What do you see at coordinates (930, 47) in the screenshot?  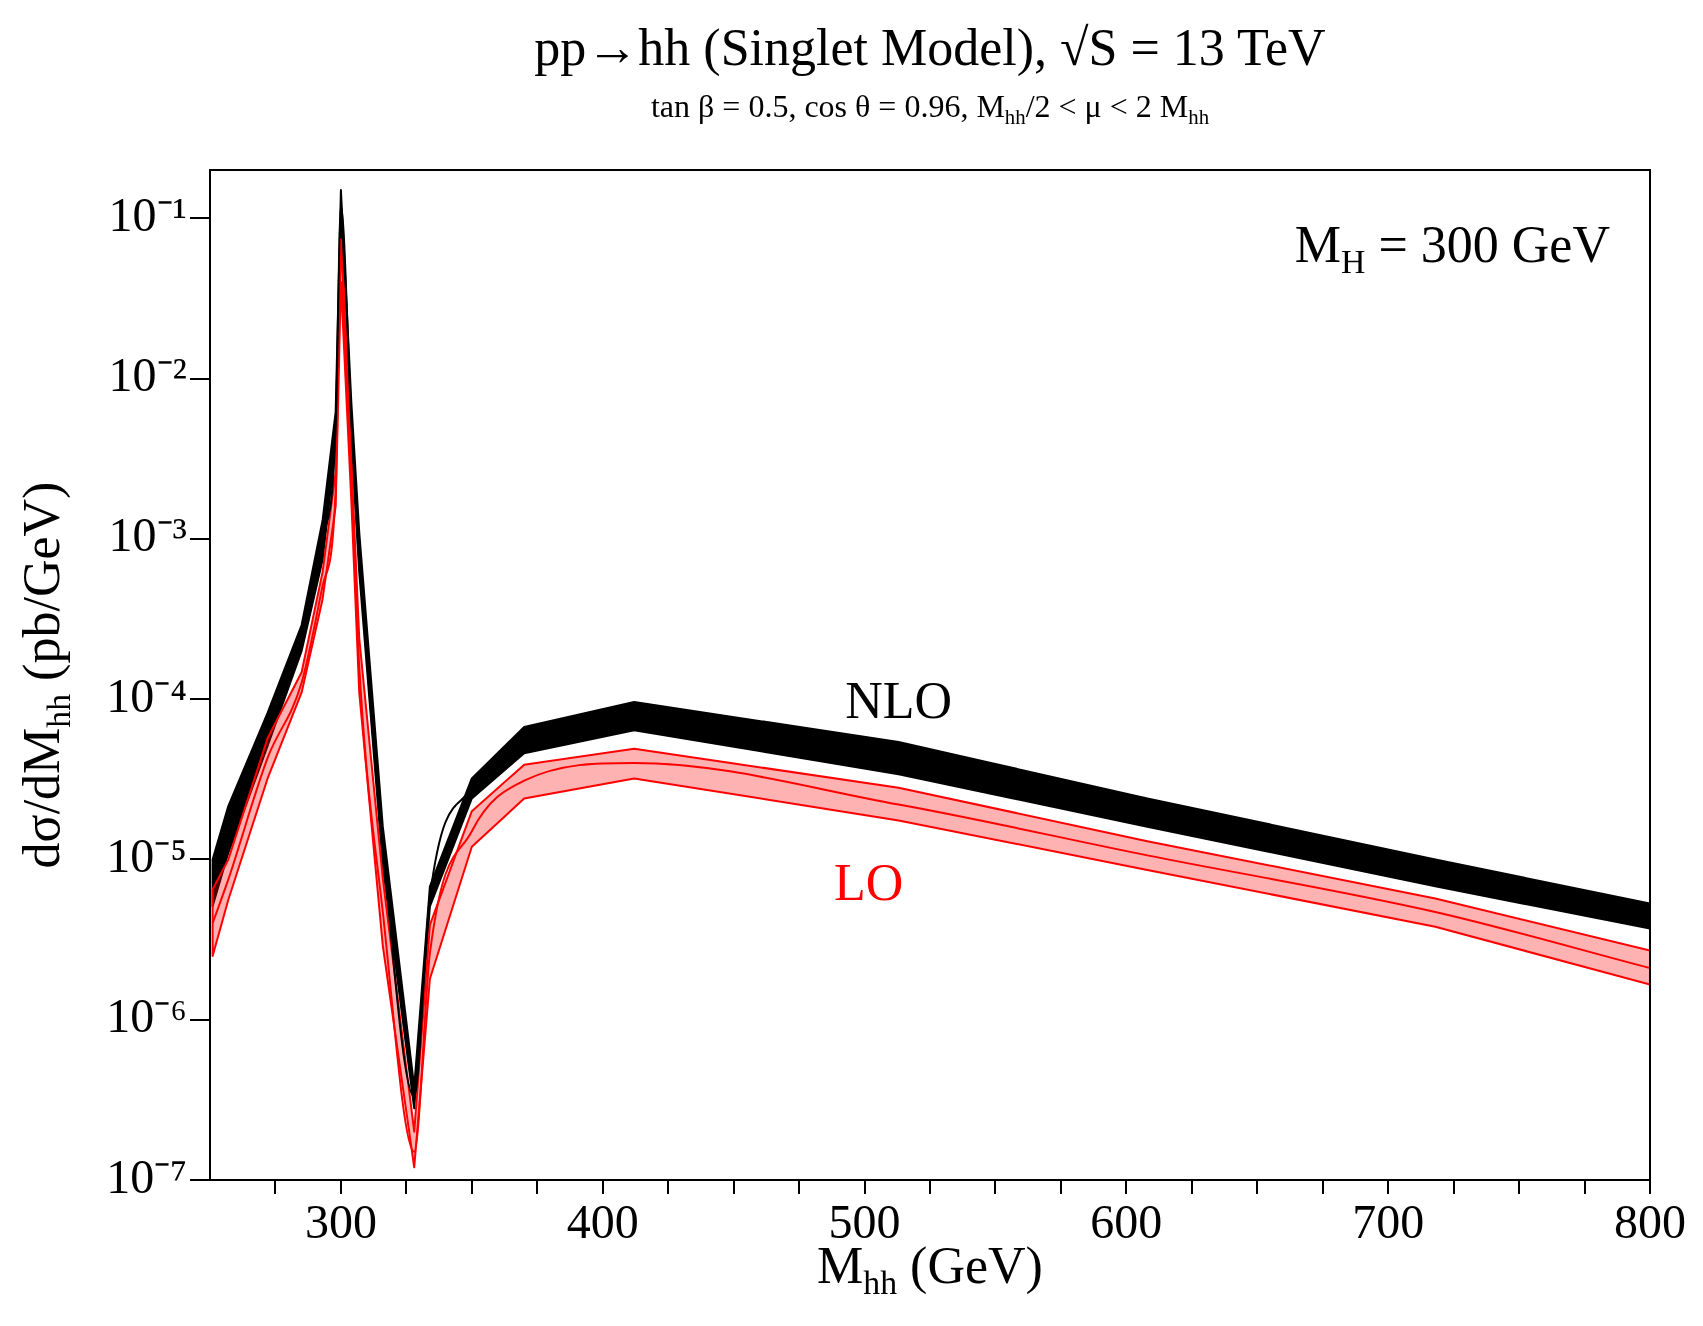 I see `chart-title: pp→hh (Singlet Model), √S = 13 TeV` at bounding box center [930, 47].